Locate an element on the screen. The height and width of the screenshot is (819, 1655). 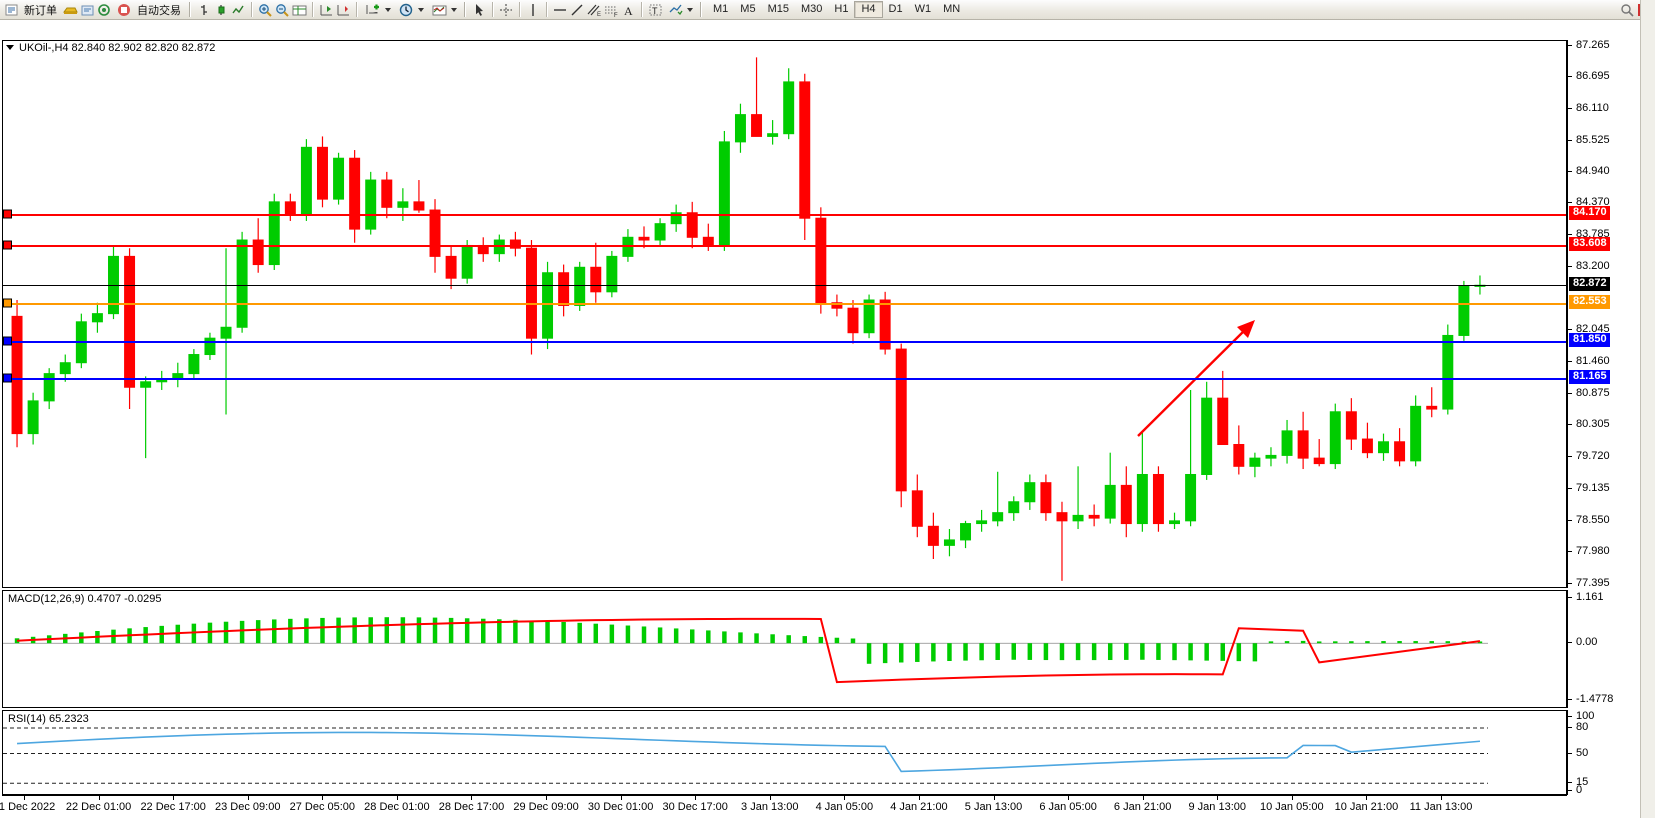
signals-icon is located at coordinates (104, 10).